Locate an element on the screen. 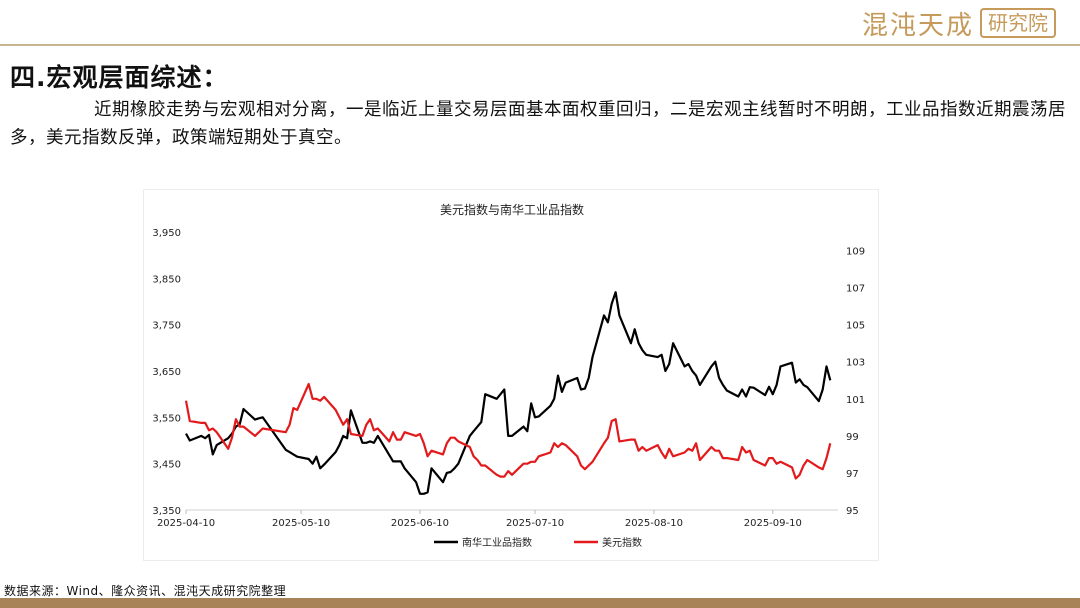 This screenshot has height=608, width=1080. y-left-tick-label: 3,550 is located at coordinates (166, 418).